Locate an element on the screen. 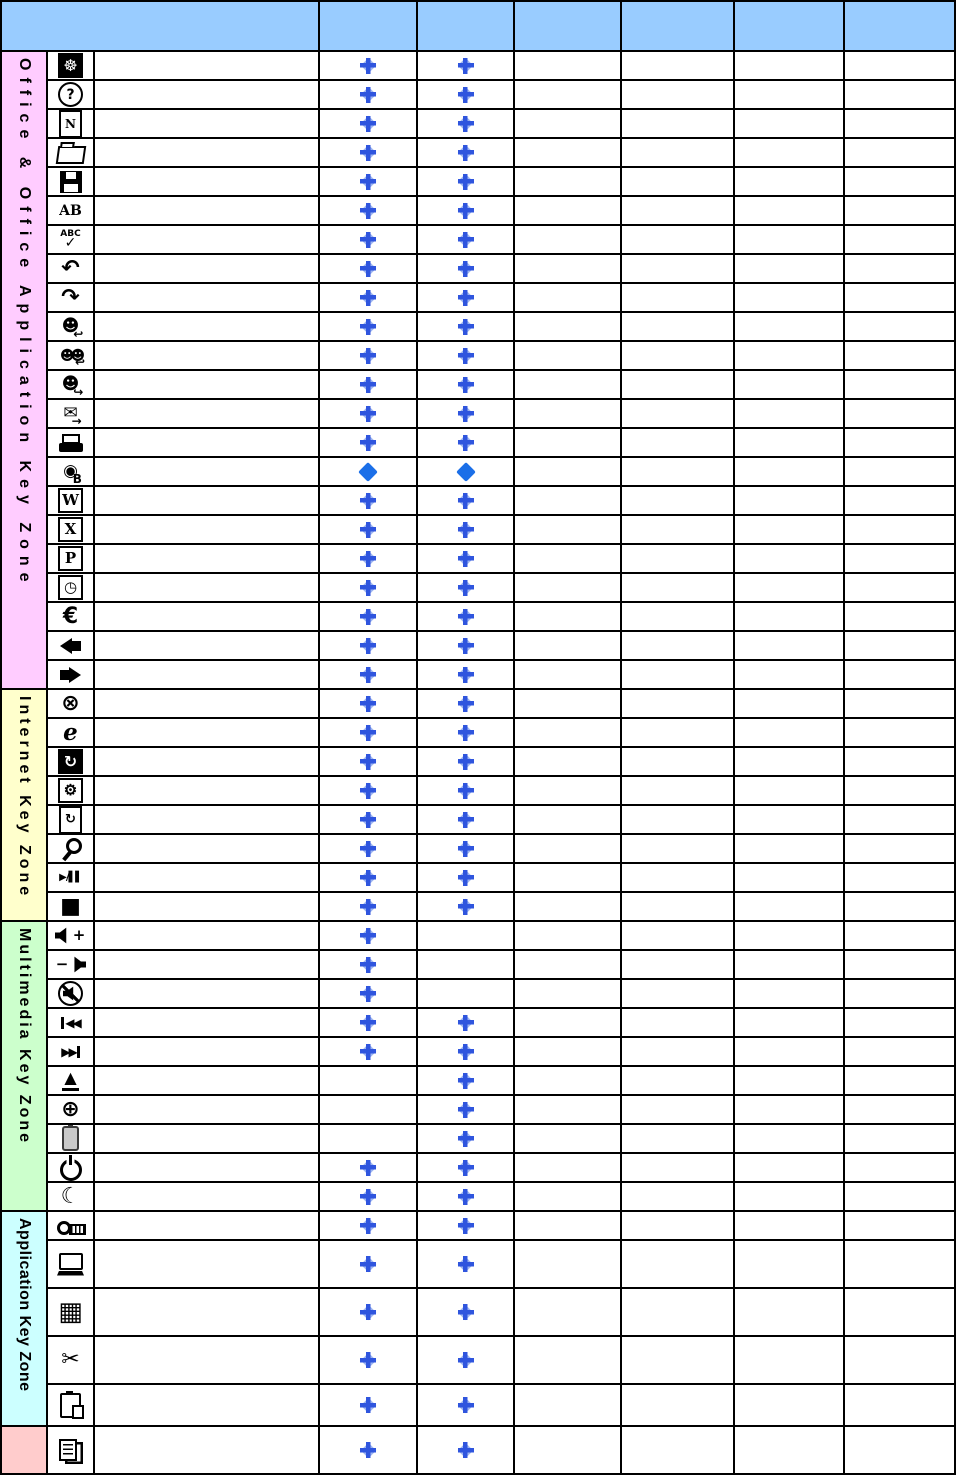  icon-cell: ◉ B is located at coordinates (70, 471).